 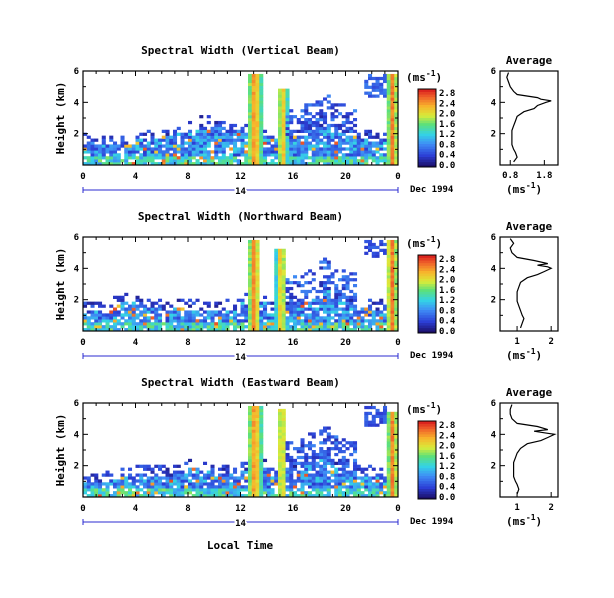 I want to click on day-label: 14, so click(x=240, y=192).